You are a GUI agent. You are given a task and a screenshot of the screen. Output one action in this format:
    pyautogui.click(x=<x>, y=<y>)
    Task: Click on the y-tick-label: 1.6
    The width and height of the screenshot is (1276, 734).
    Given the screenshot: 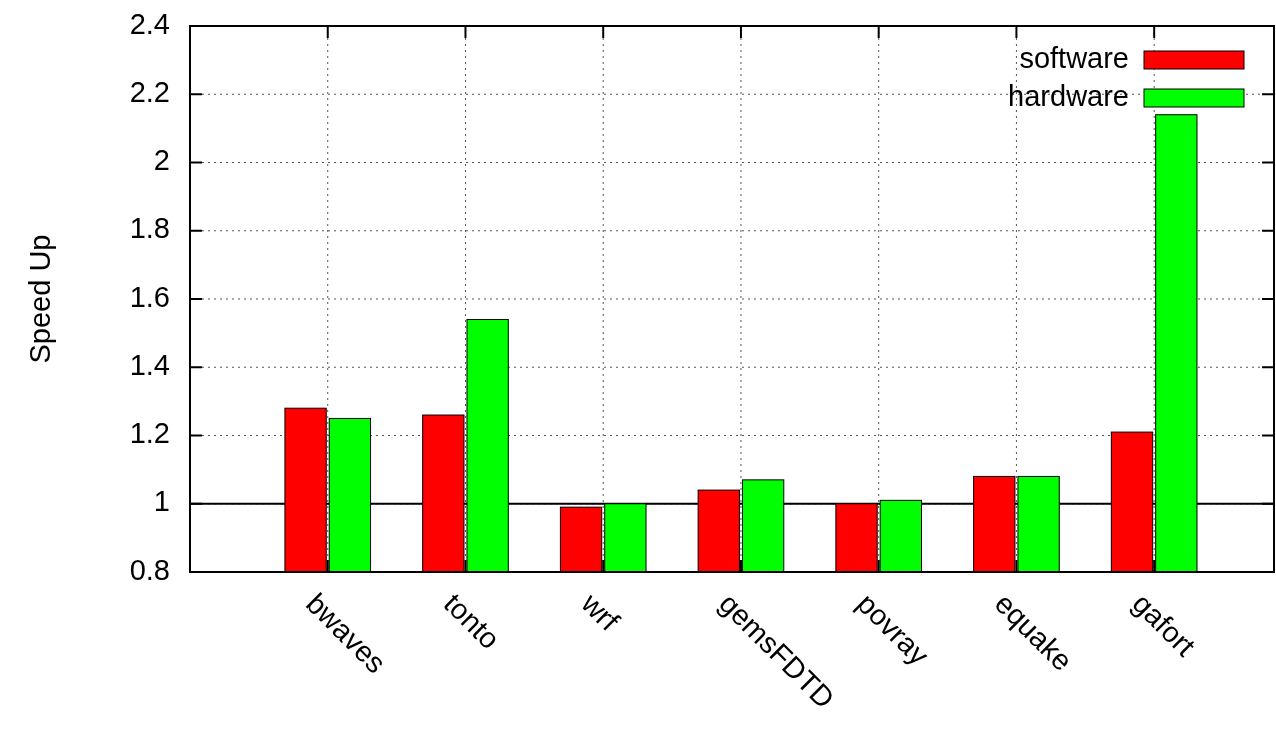 What is the action you would take?
    pyautogui.click(x=149, y=296)
    